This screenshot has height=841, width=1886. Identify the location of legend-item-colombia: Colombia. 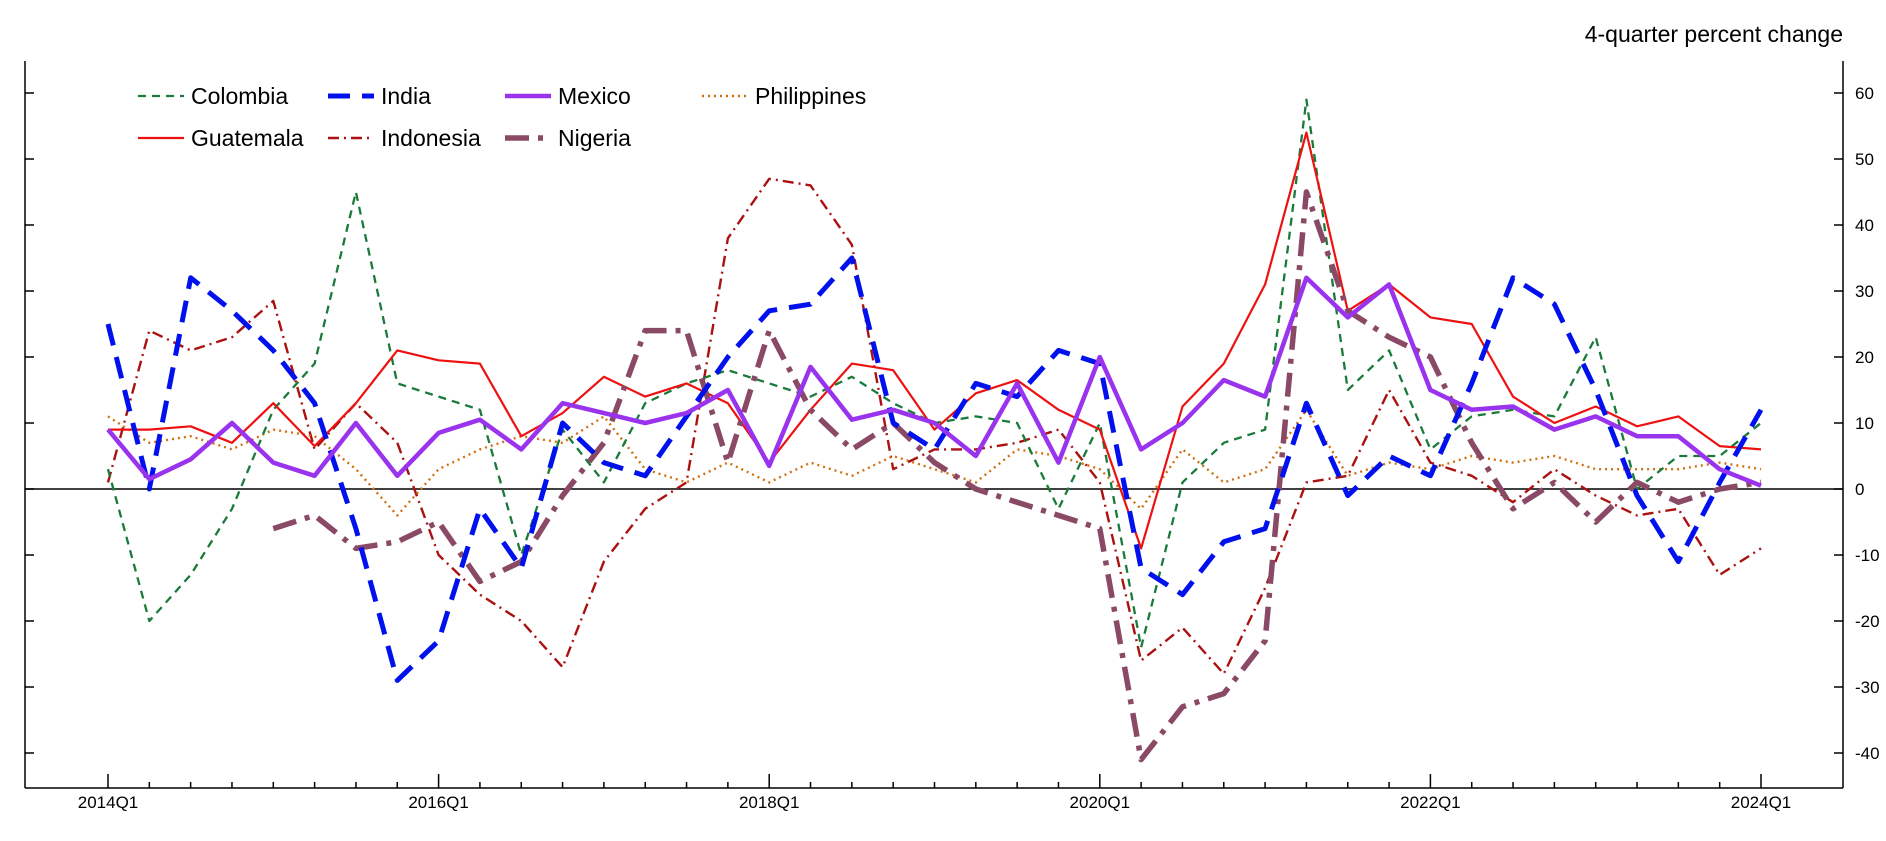
(213, 96).